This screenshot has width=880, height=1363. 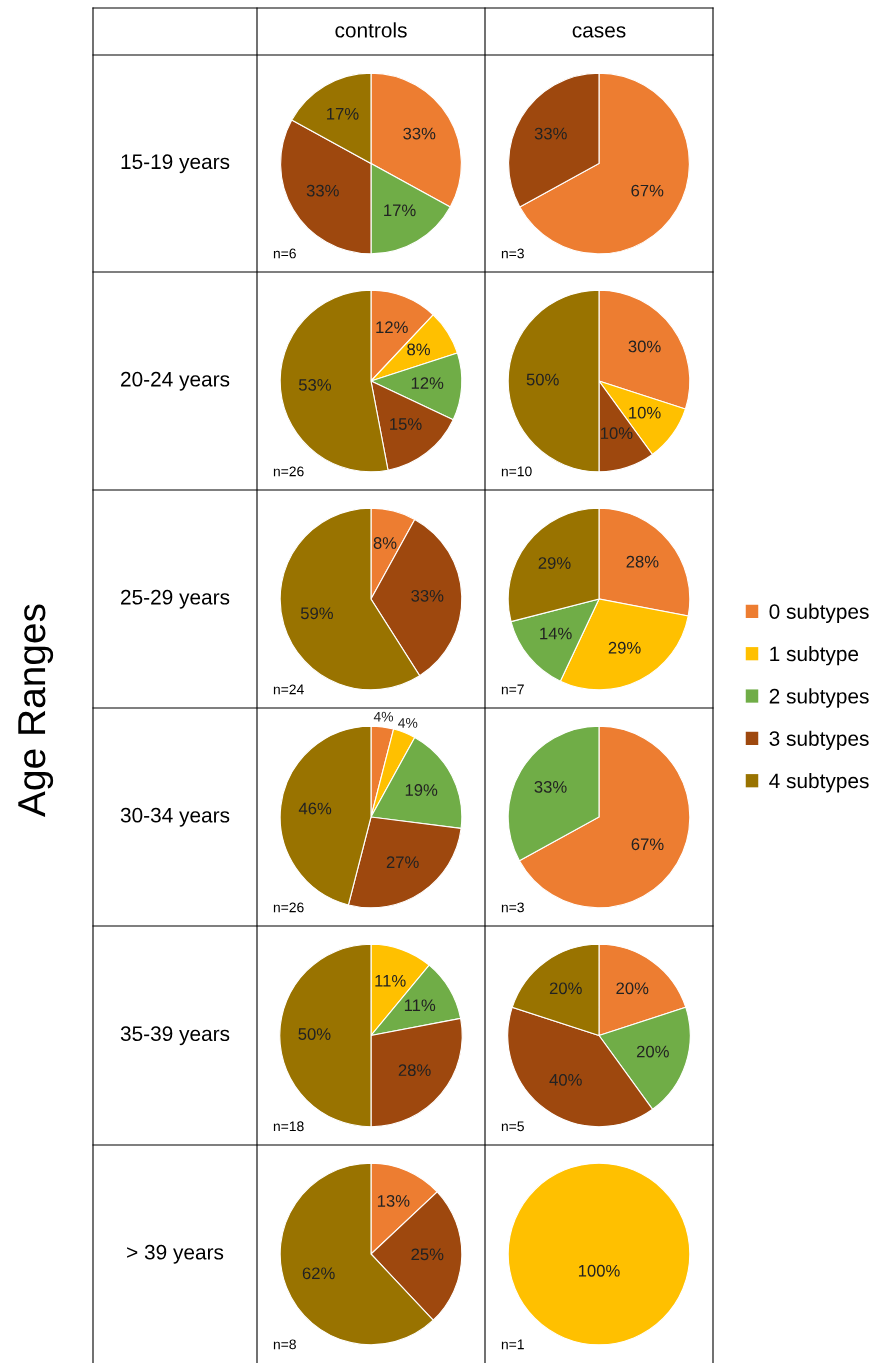 I want to click on legend-label: 0 subtypes, so click(x=819, y=613).